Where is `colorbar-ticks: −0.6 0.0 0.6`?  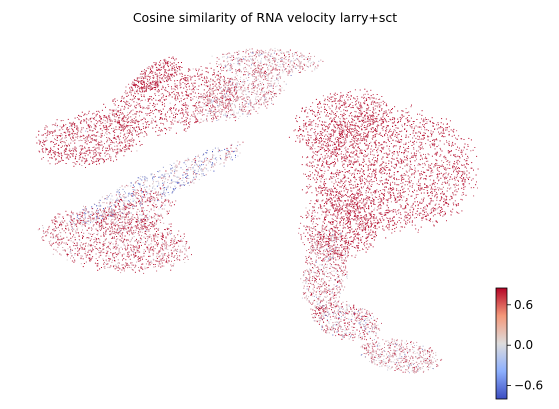
colorbar-ticks: −0.6 0.0 0.6 is located at coordinates (525, 345).